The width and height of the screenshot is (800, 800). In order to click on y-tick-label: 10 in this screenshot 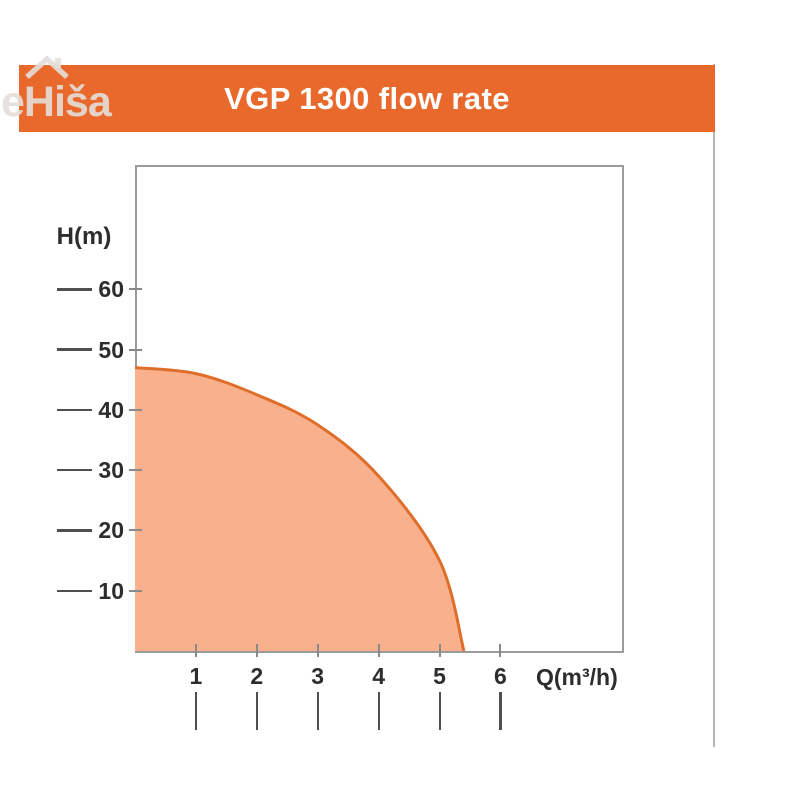, I will do `click(111, 590)`.